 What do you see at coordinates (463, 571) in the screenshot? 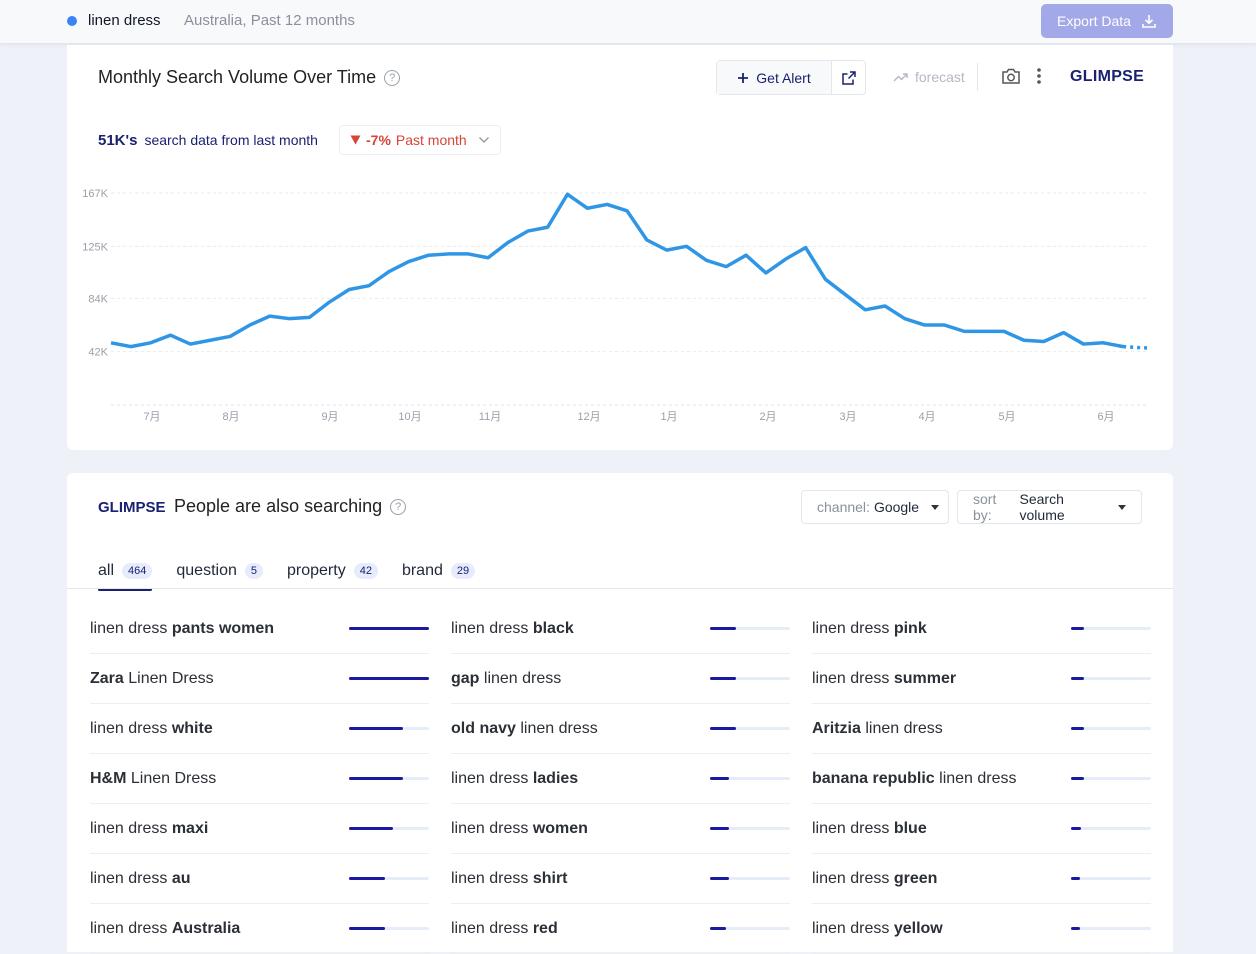
I see `tab-count-badge: 29` at bounding box center [463, 571].